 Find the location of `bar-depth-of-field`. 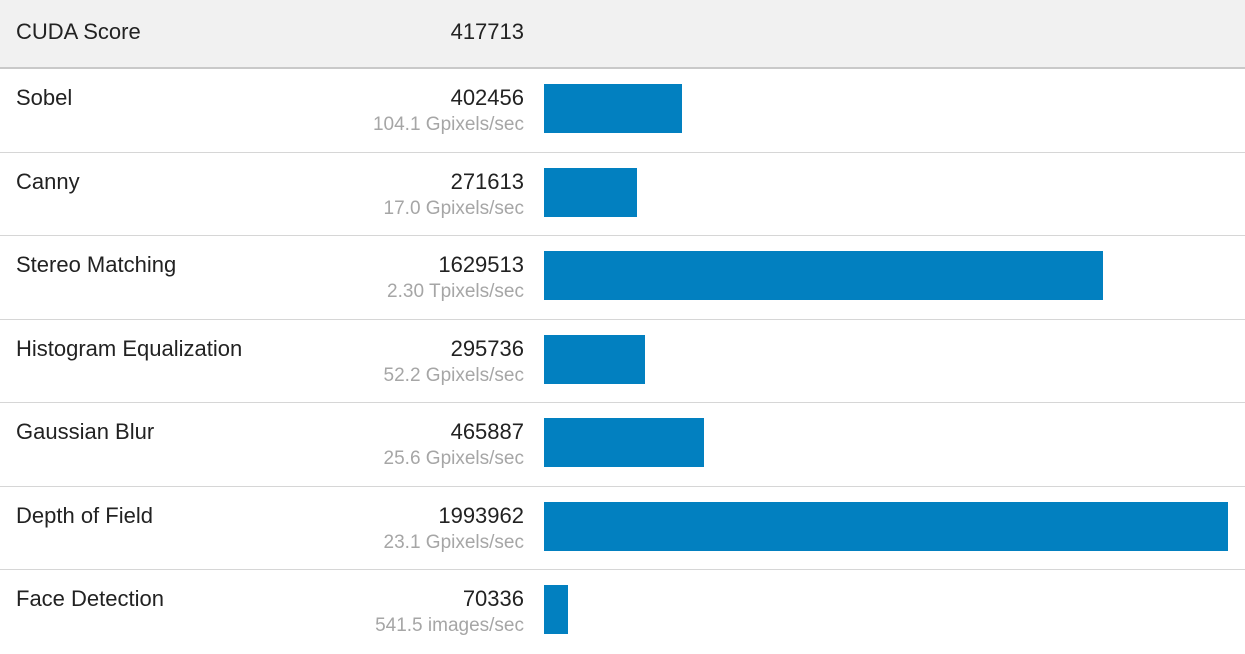

bar-depth-of-field is located at coordinates (886, 526).